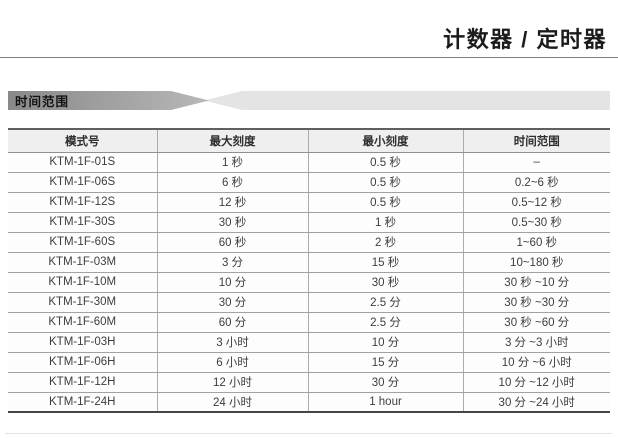 The height and width of the screenshot is (438, 618). Describe the element at coordinates (232, 402) in the screenshot. I see `cell-max-scale: 24 小时` at that location.